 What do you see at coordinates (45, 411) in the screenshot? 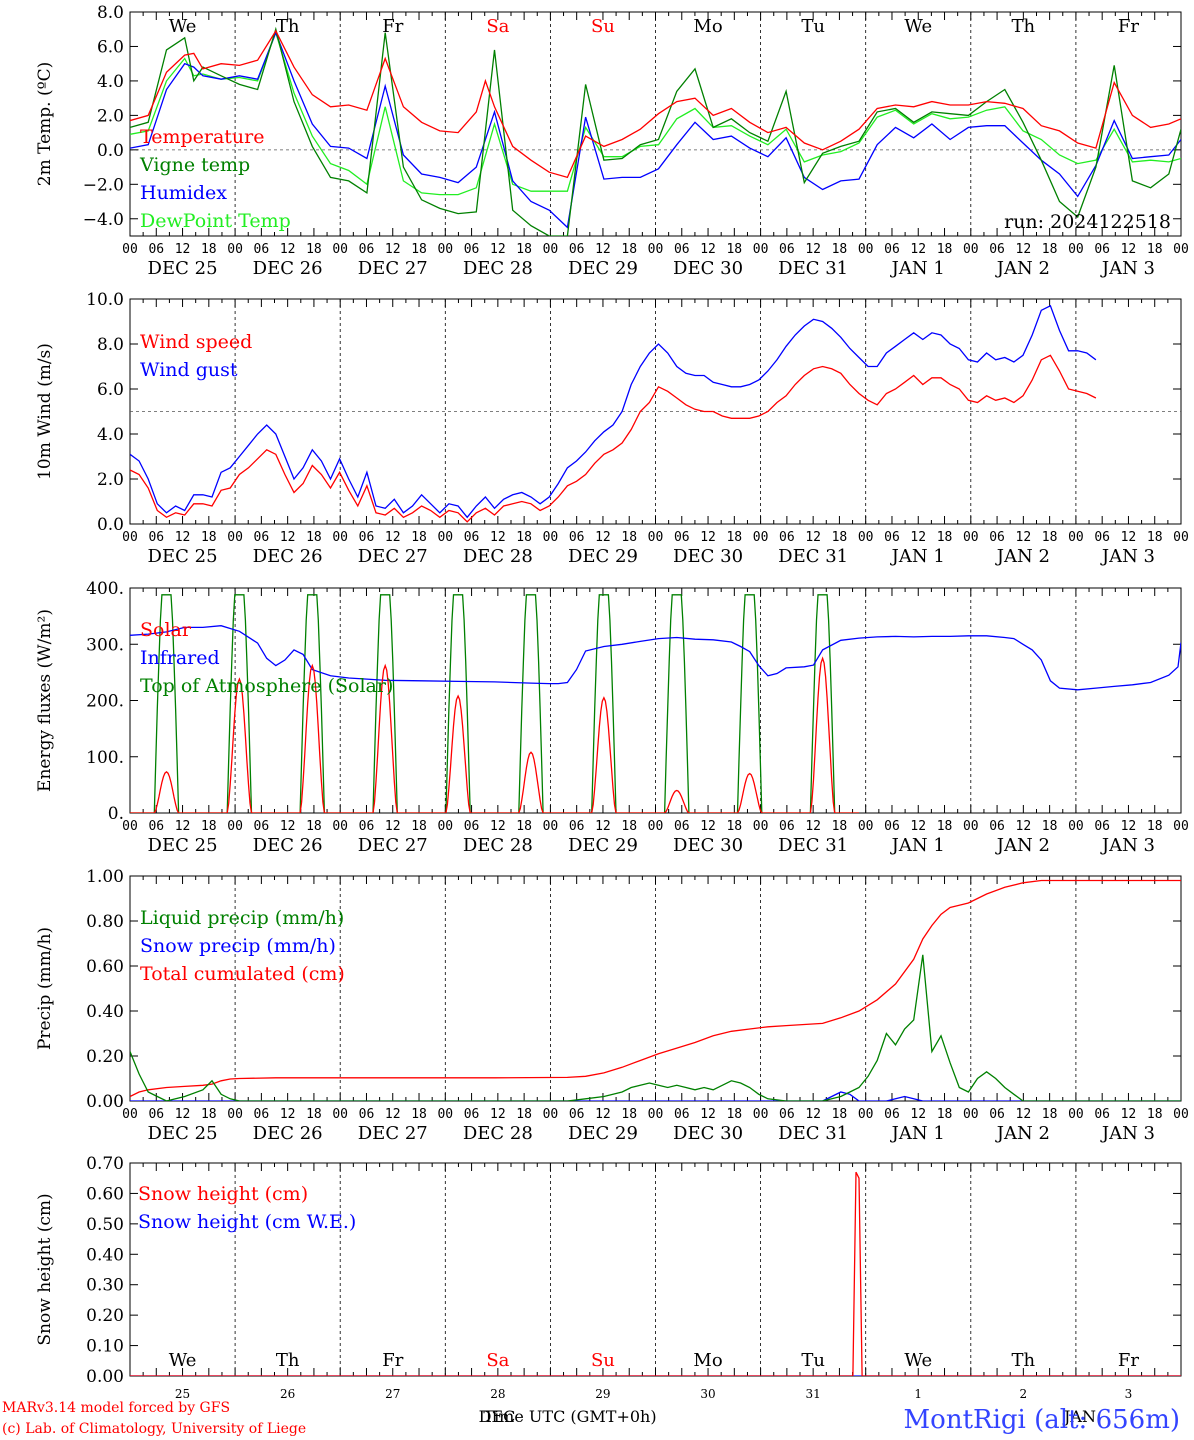
I see `y-axis-label: 10m Wind (m/s)` at bounding box center [45, 411].